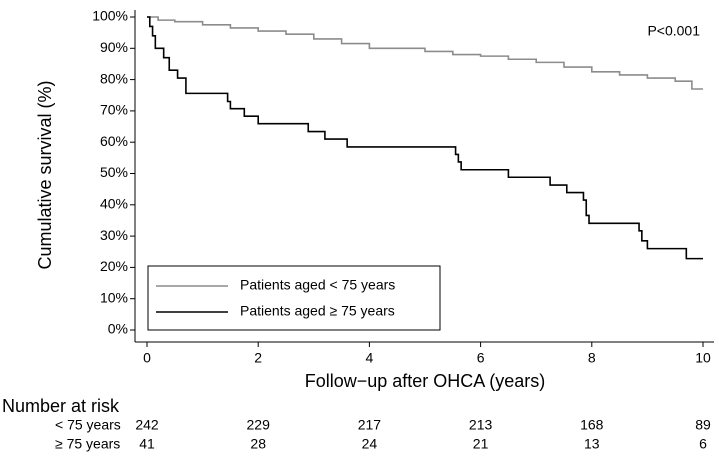 The width and height of the screenshot is (719, 456). I want to click on x-axis-label: Follow−up after OHCA (years), so click(425, 381).